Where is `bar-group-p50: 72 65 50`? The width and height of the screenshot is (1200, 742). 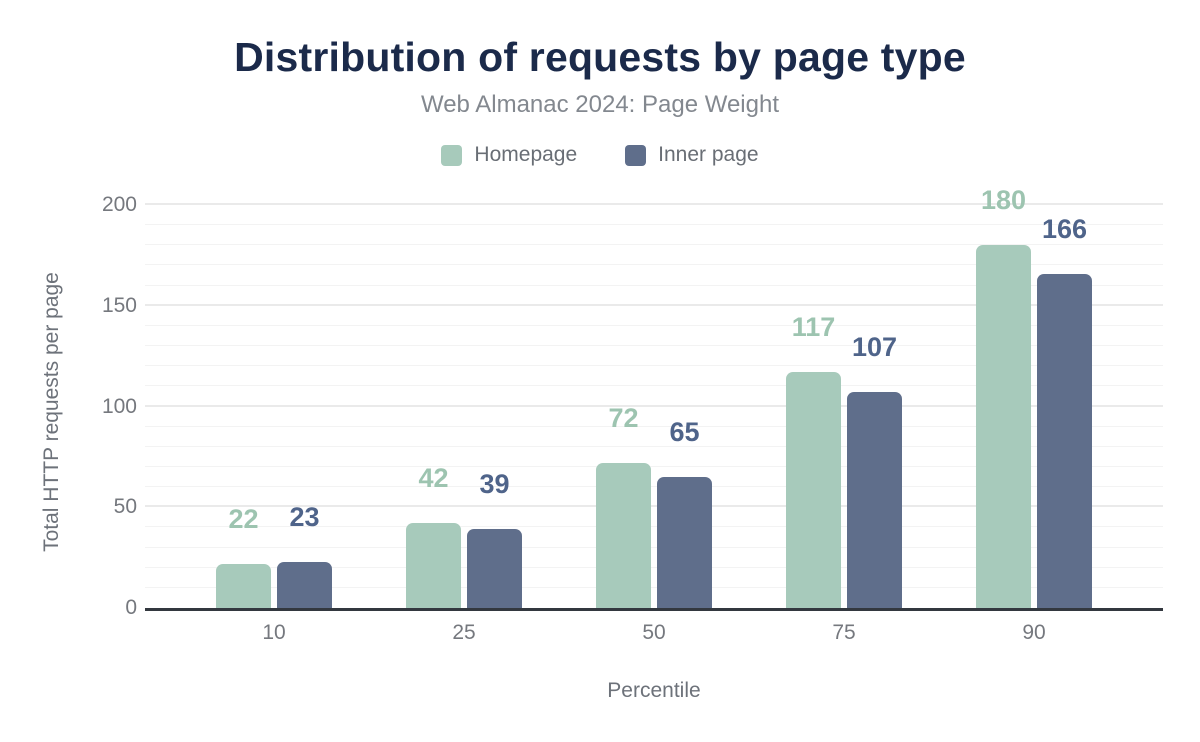
bar-group-p50: 72 65 50 is located at coordinates (654, 424).